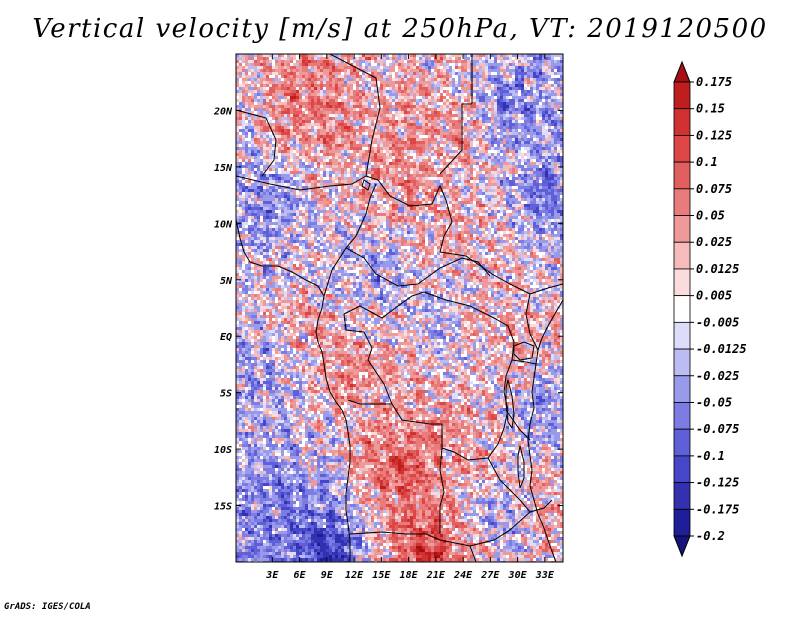  Describe the element at coordinates (501, 392) in the screenshot. I see `border-drc-east` at that location.